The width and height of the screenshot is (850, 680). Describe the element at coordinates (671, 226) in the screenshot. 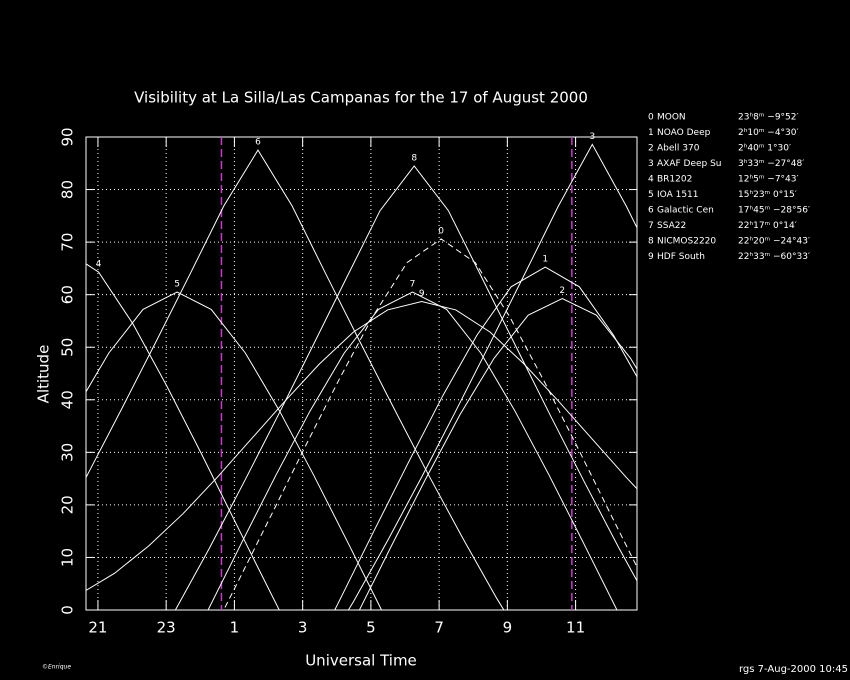

I see `legend-name: SSA22` at that location.